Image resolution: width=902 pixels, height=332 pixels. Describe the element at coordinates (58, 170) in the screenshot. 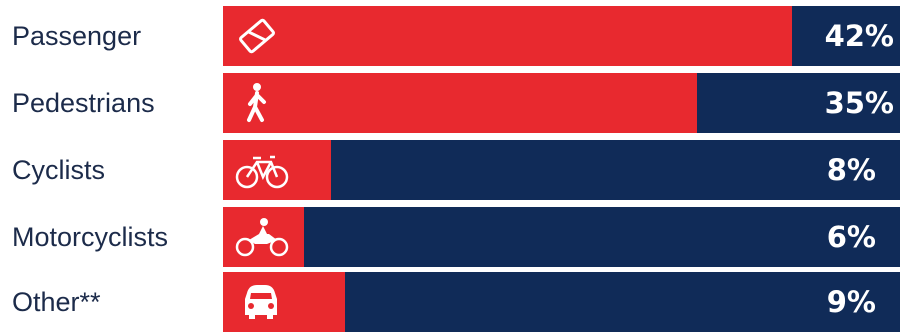

I see `category-label-cyclists: Cyclists` at that location.